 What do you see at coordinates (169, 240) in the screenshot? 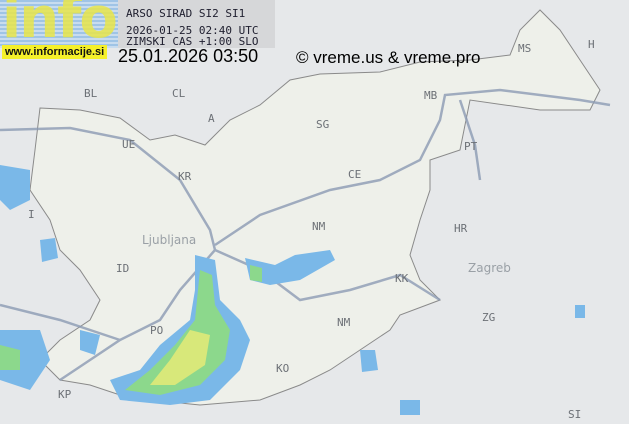
I see `svg-text: Ljubljana` at bounding box center [169, 240].